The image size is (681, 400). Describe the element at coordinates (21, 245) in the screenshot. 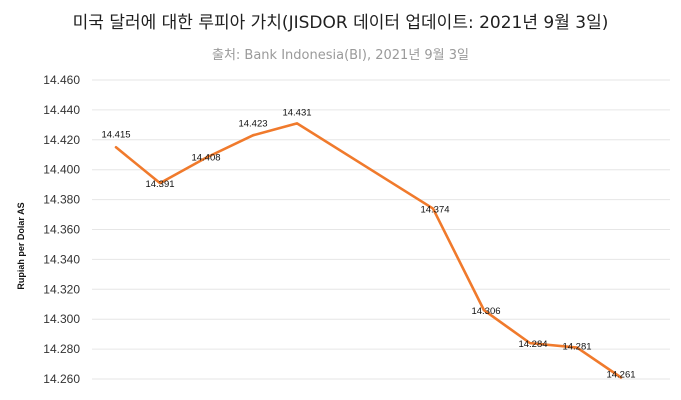

I see `y-axis-title: Rupiah per Dolar AS` at that location.